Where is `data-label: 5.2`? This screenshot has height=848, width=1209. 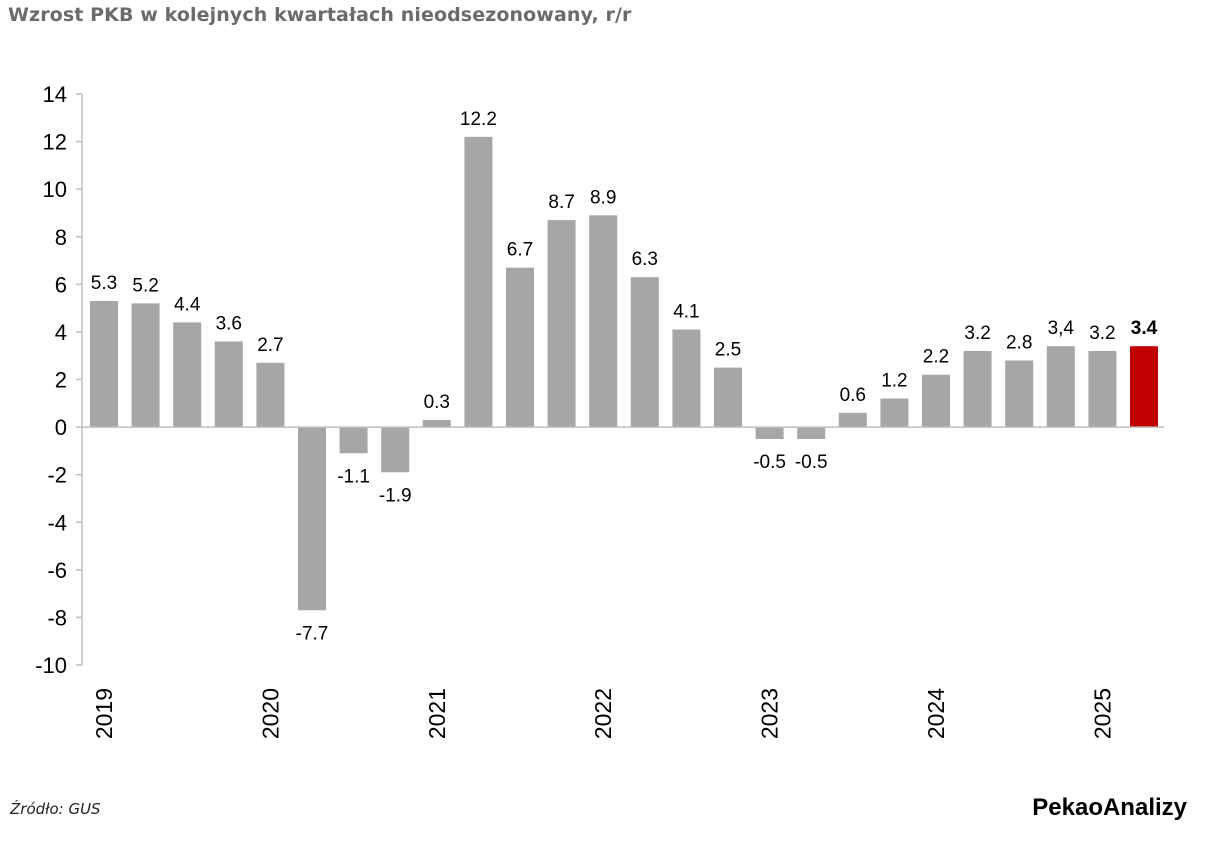 data-label: 5.2 is located at coordinates (145, 285).